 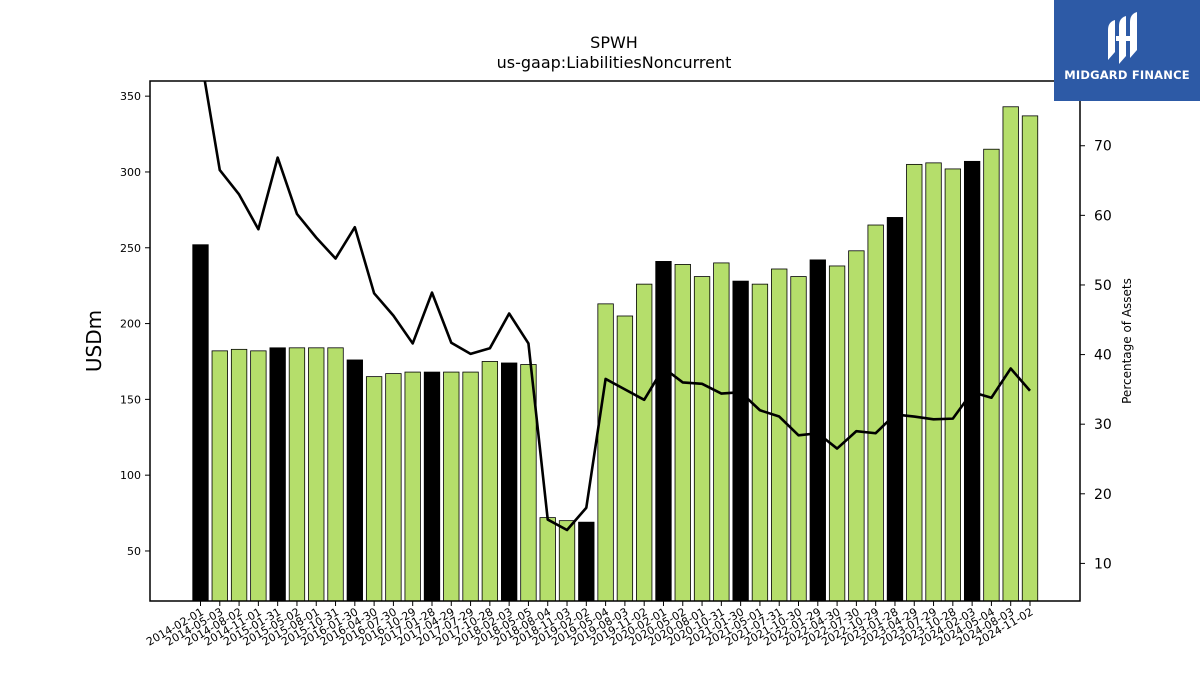 I want to click on left-tick-label: 300, so click(x=130, y=172).